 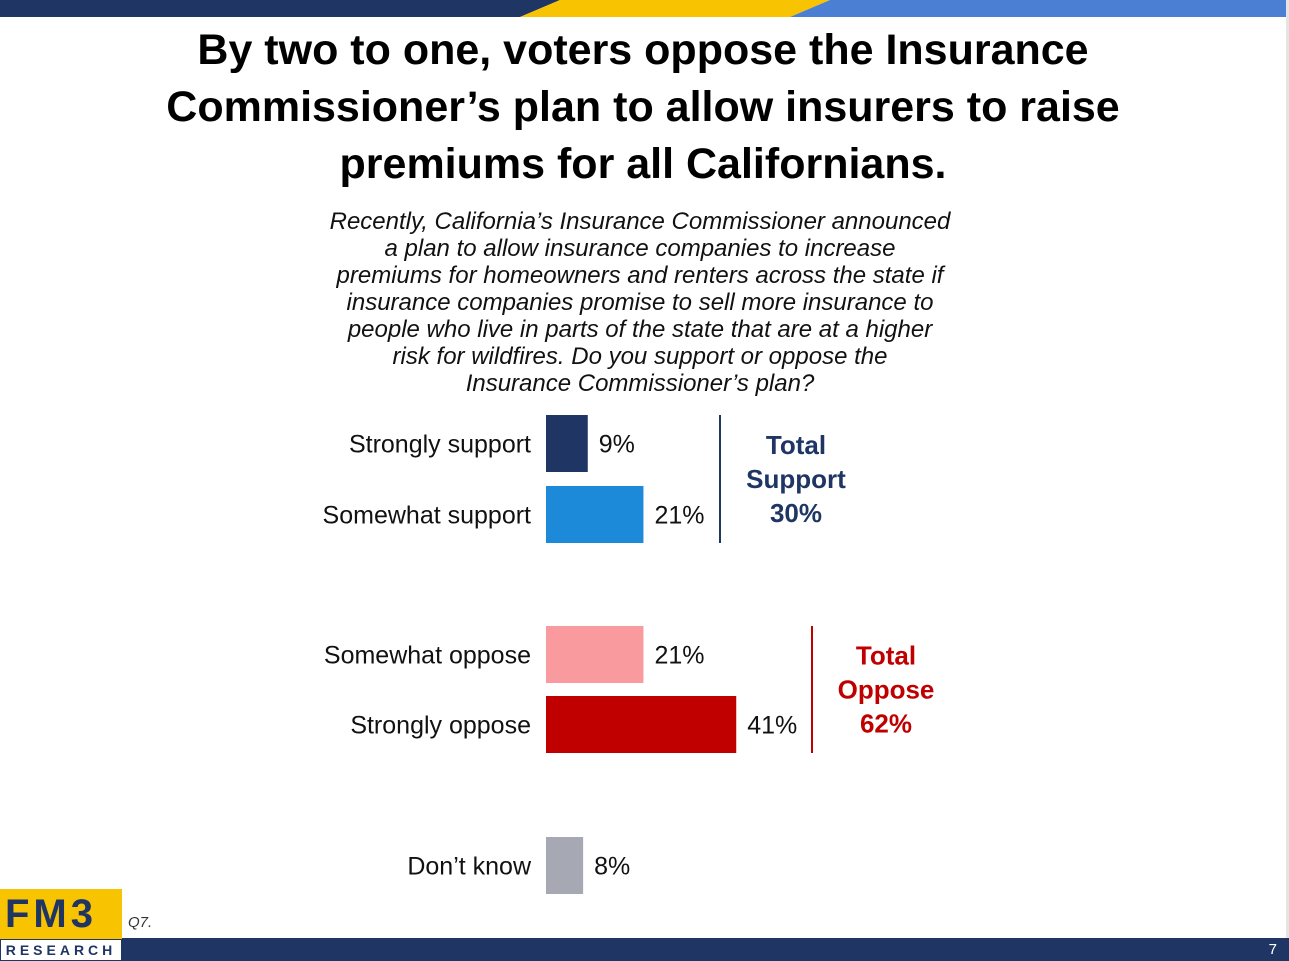 I want to click on footer-bar, so click(x=644, y=949).